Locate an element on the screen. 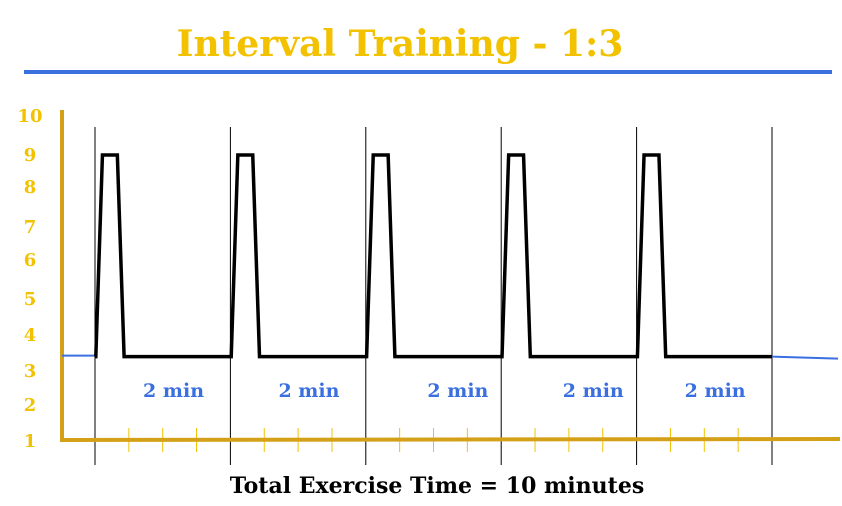  y-tick-label: 8 is located at coordinates (30, 187).